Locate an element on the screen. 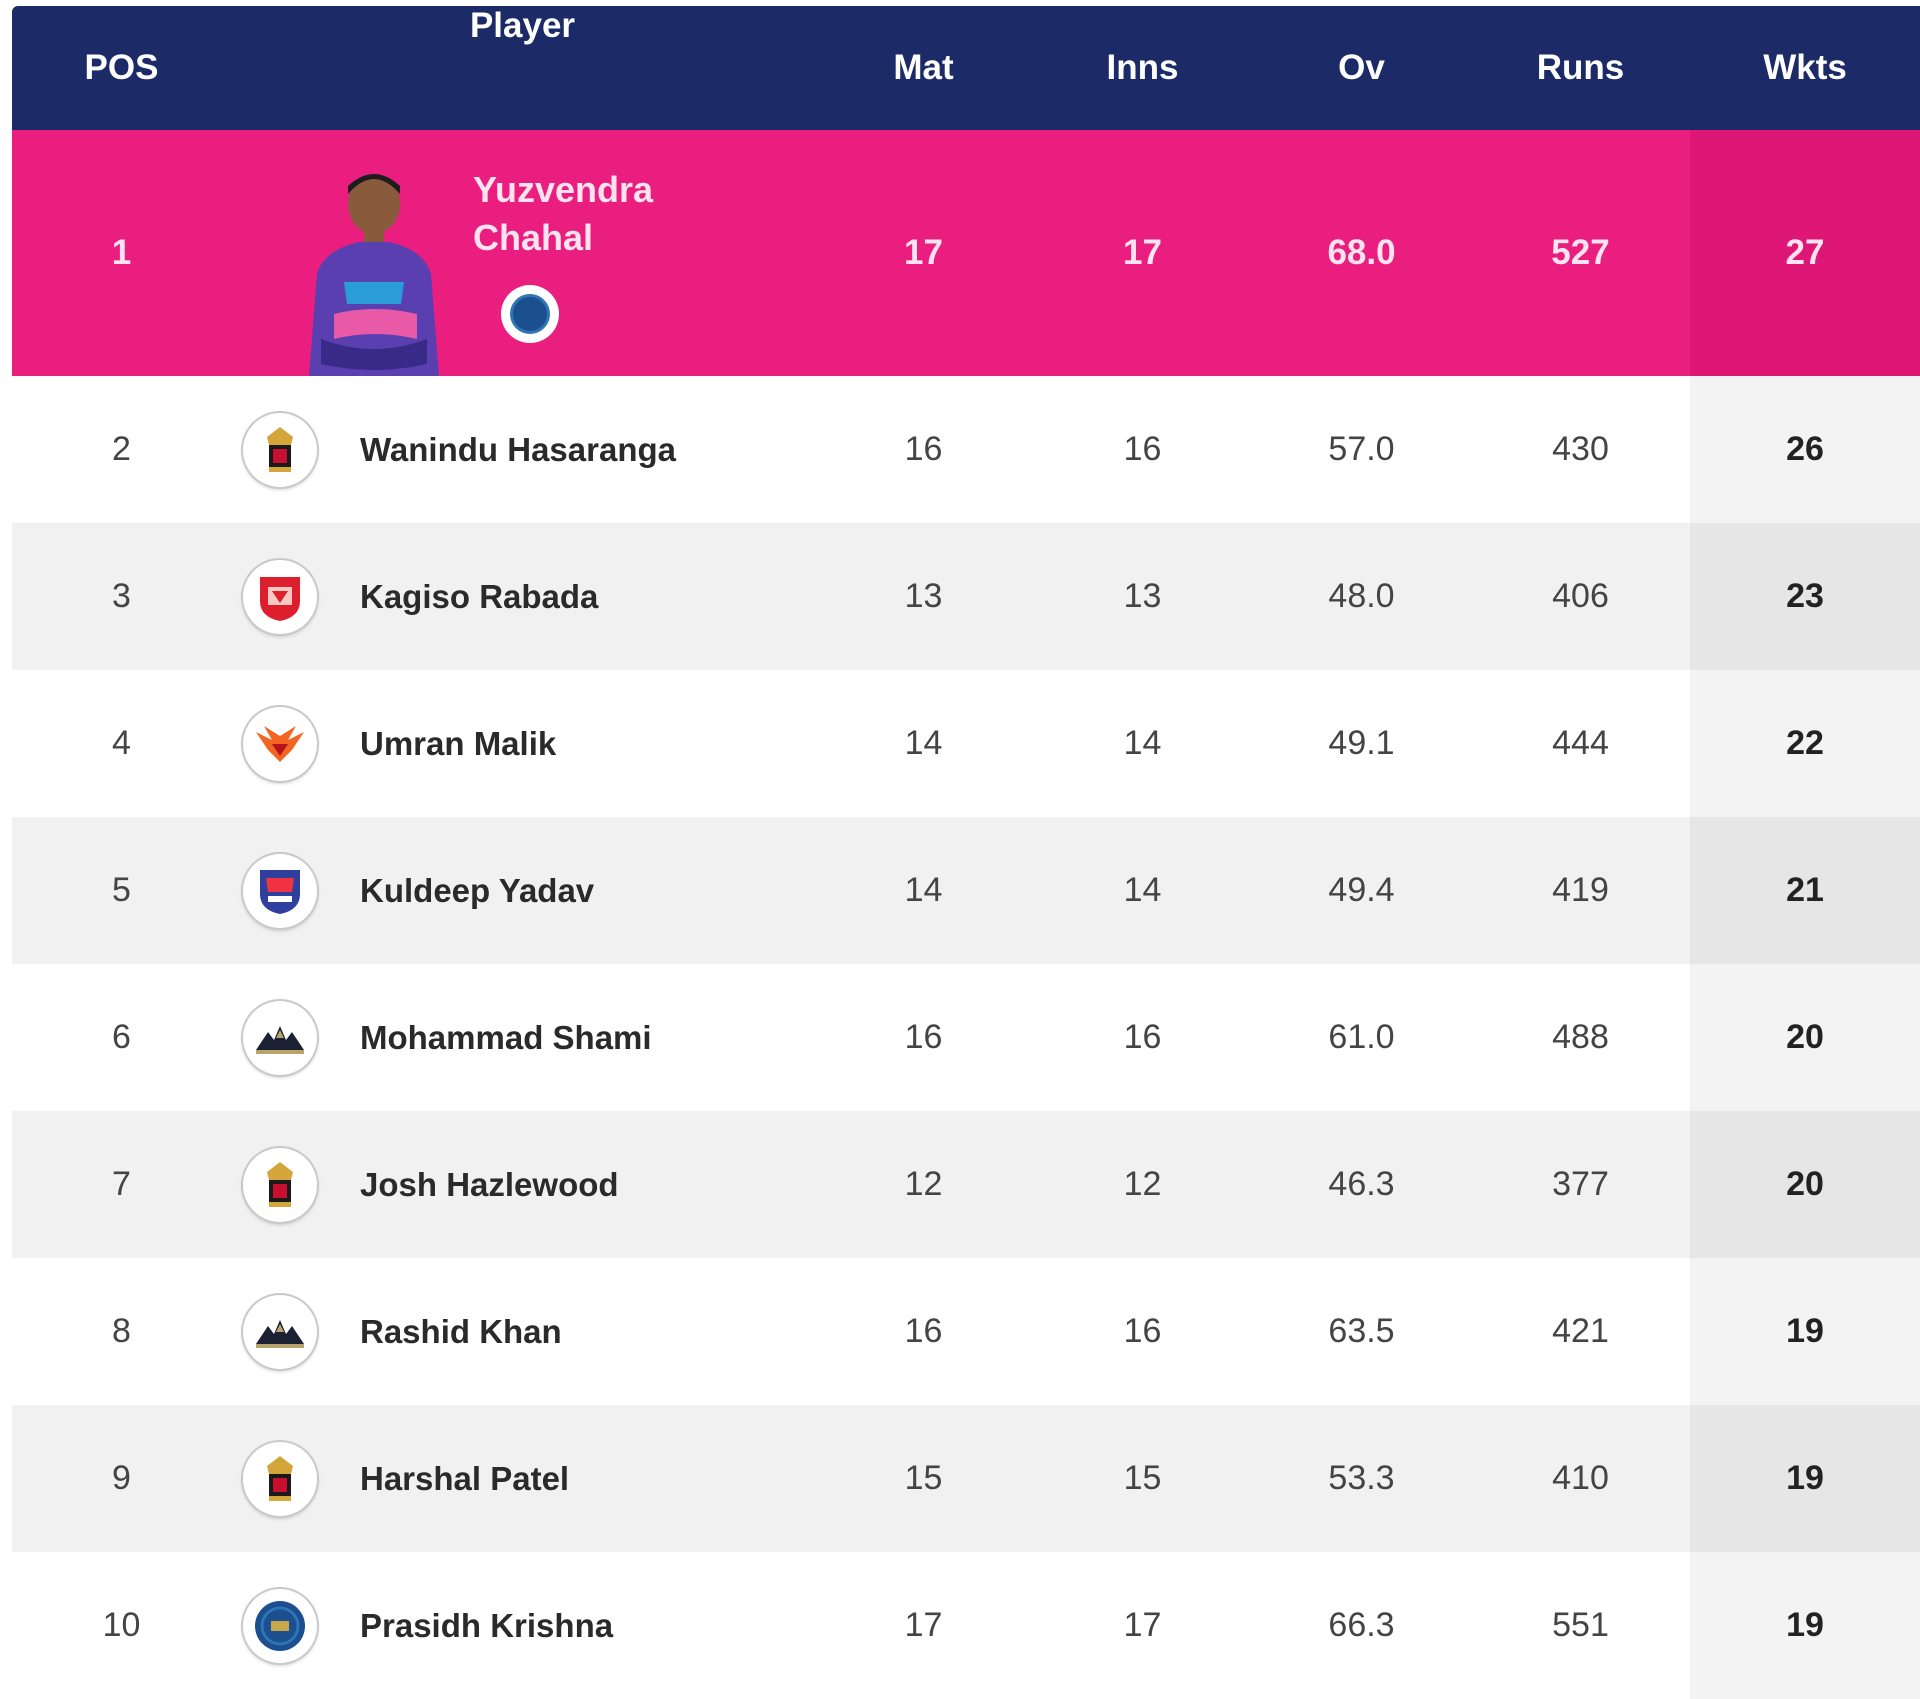  player-name: Prasidh Krishna is located at coordinates (487, 1625).